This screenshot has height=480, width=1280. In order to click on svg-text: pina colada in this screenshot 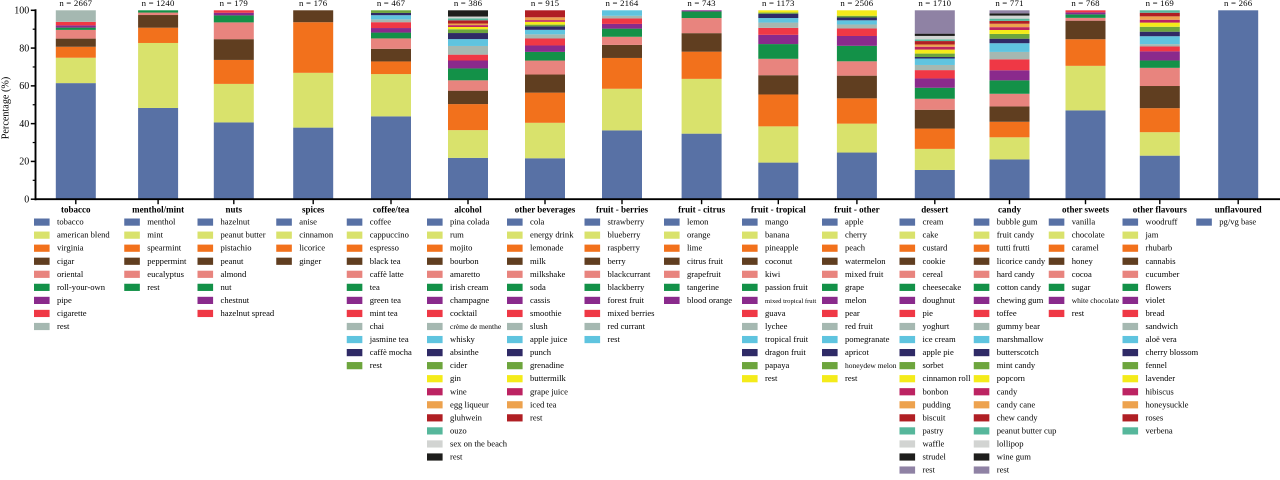, I will do `click(470, 222)`.